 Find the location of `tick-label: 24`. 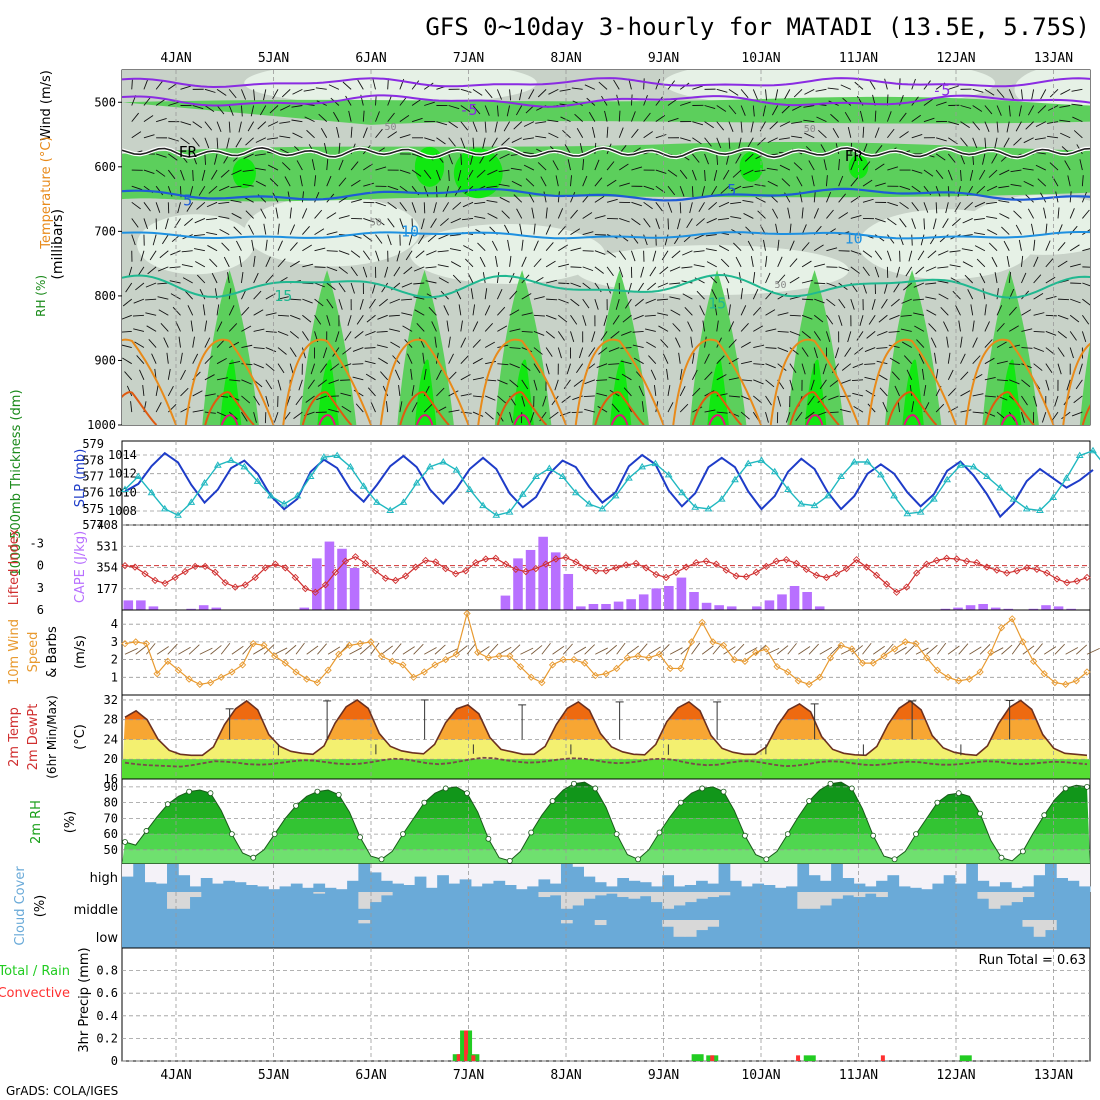

tick-label: 24 is located at coordinates (111, 739).